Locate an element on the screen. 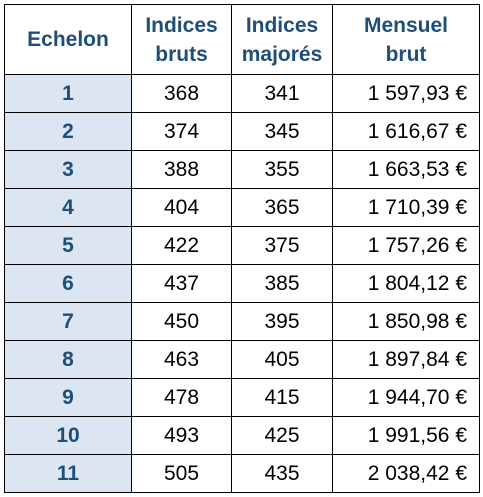 This screenshot has height=497, width=483. cell-mensuel-brut: 1 991,56 € is located at coordinates (406, 435).